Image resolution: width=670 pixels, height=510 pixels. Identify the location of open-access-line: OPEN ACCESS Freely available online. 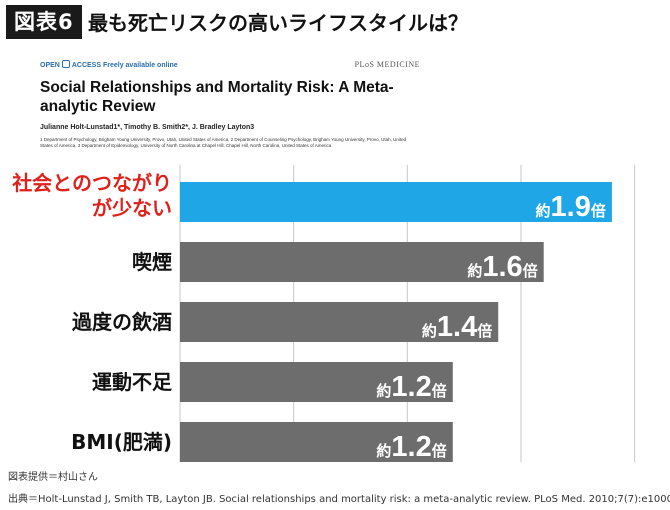
(109, 64).